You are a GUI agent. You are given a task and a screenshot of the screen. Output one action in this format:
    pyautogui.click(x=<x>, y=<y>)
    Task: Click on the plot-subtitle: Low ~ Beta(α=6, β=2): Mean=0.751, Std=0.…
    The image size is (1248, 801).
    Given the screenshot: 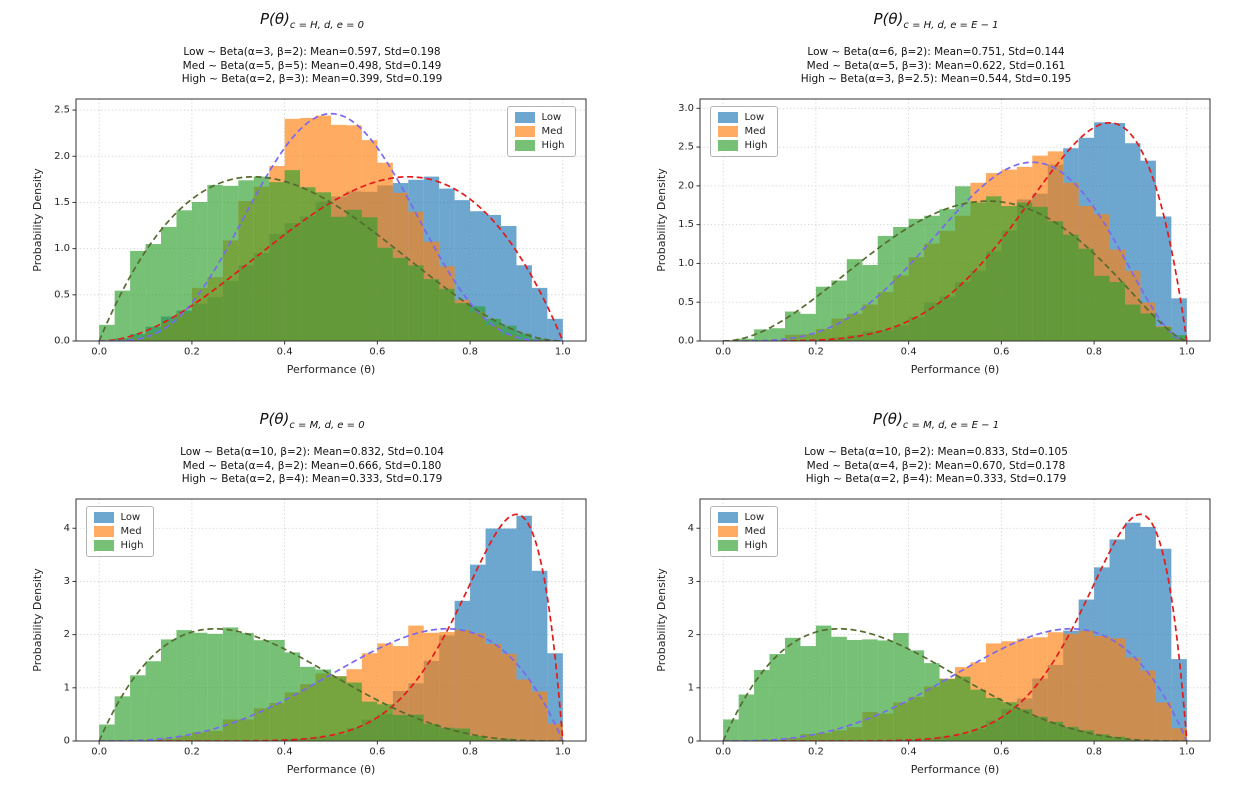 What is the action you would take?
    pyautogui.click(x=936, y=66)
    